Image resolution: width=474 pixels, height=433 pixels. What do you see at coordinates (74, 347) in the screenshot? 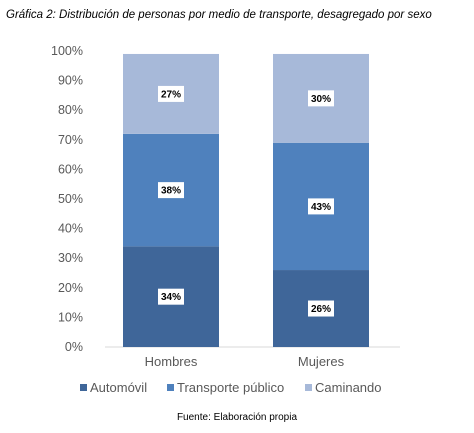
I see `y-tick-label: 0%` at bounding box center [74, 347].